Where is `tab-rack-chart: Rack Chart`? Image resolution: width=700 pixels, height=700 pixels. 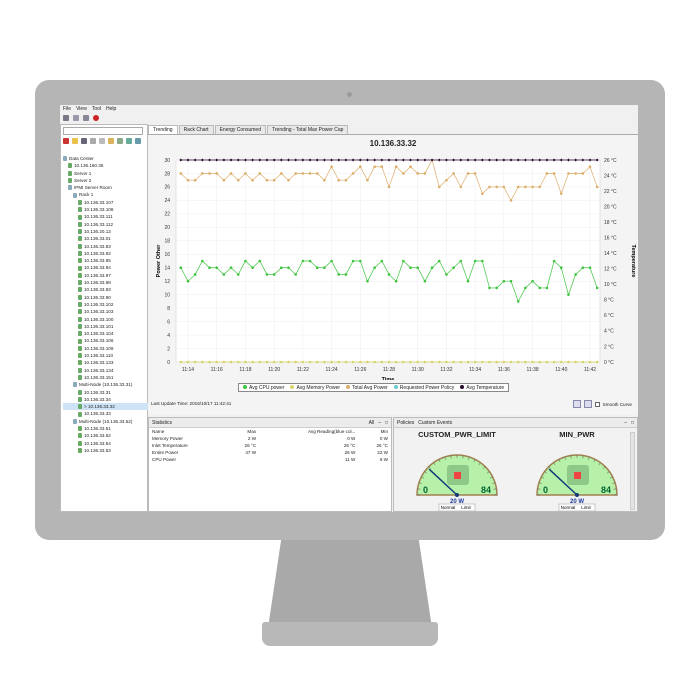
tab-rack-chart: Rack Chart is located at coordinates (196, 129).